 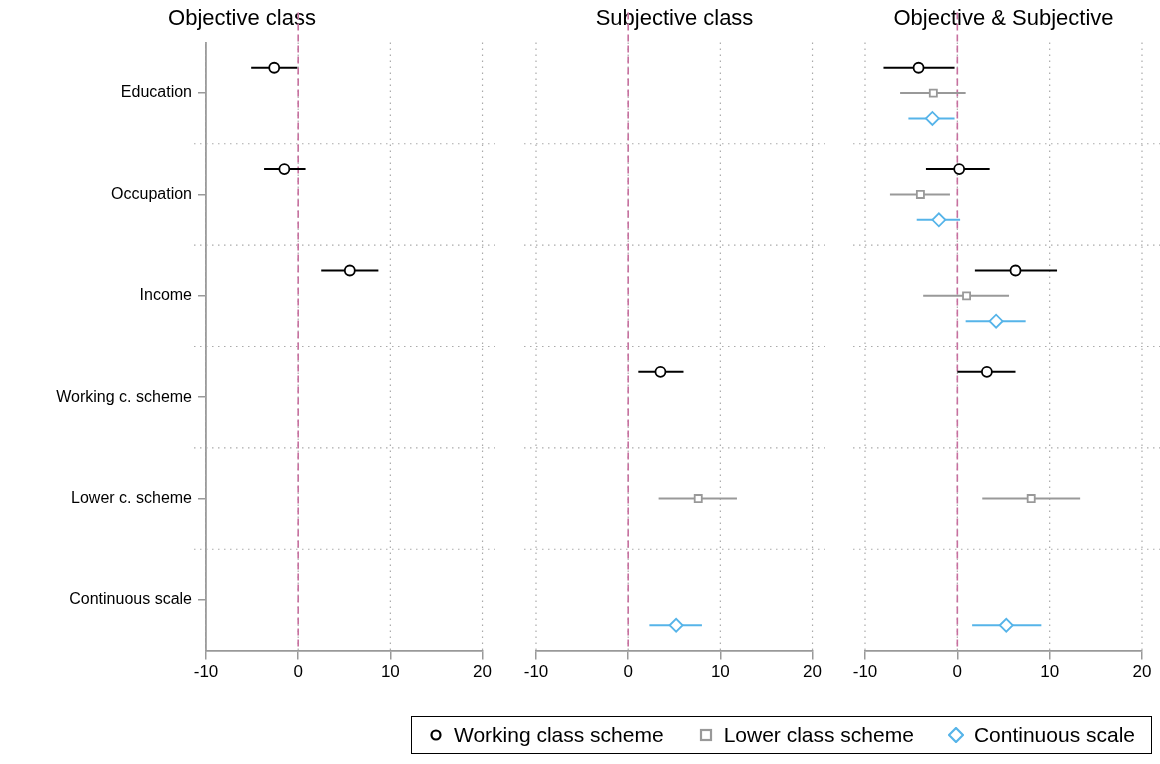 What do you see at coordinates (151, 193) in the screenshot?
I see `y-tick-label: Occupation` at bounding box center [151, 193].